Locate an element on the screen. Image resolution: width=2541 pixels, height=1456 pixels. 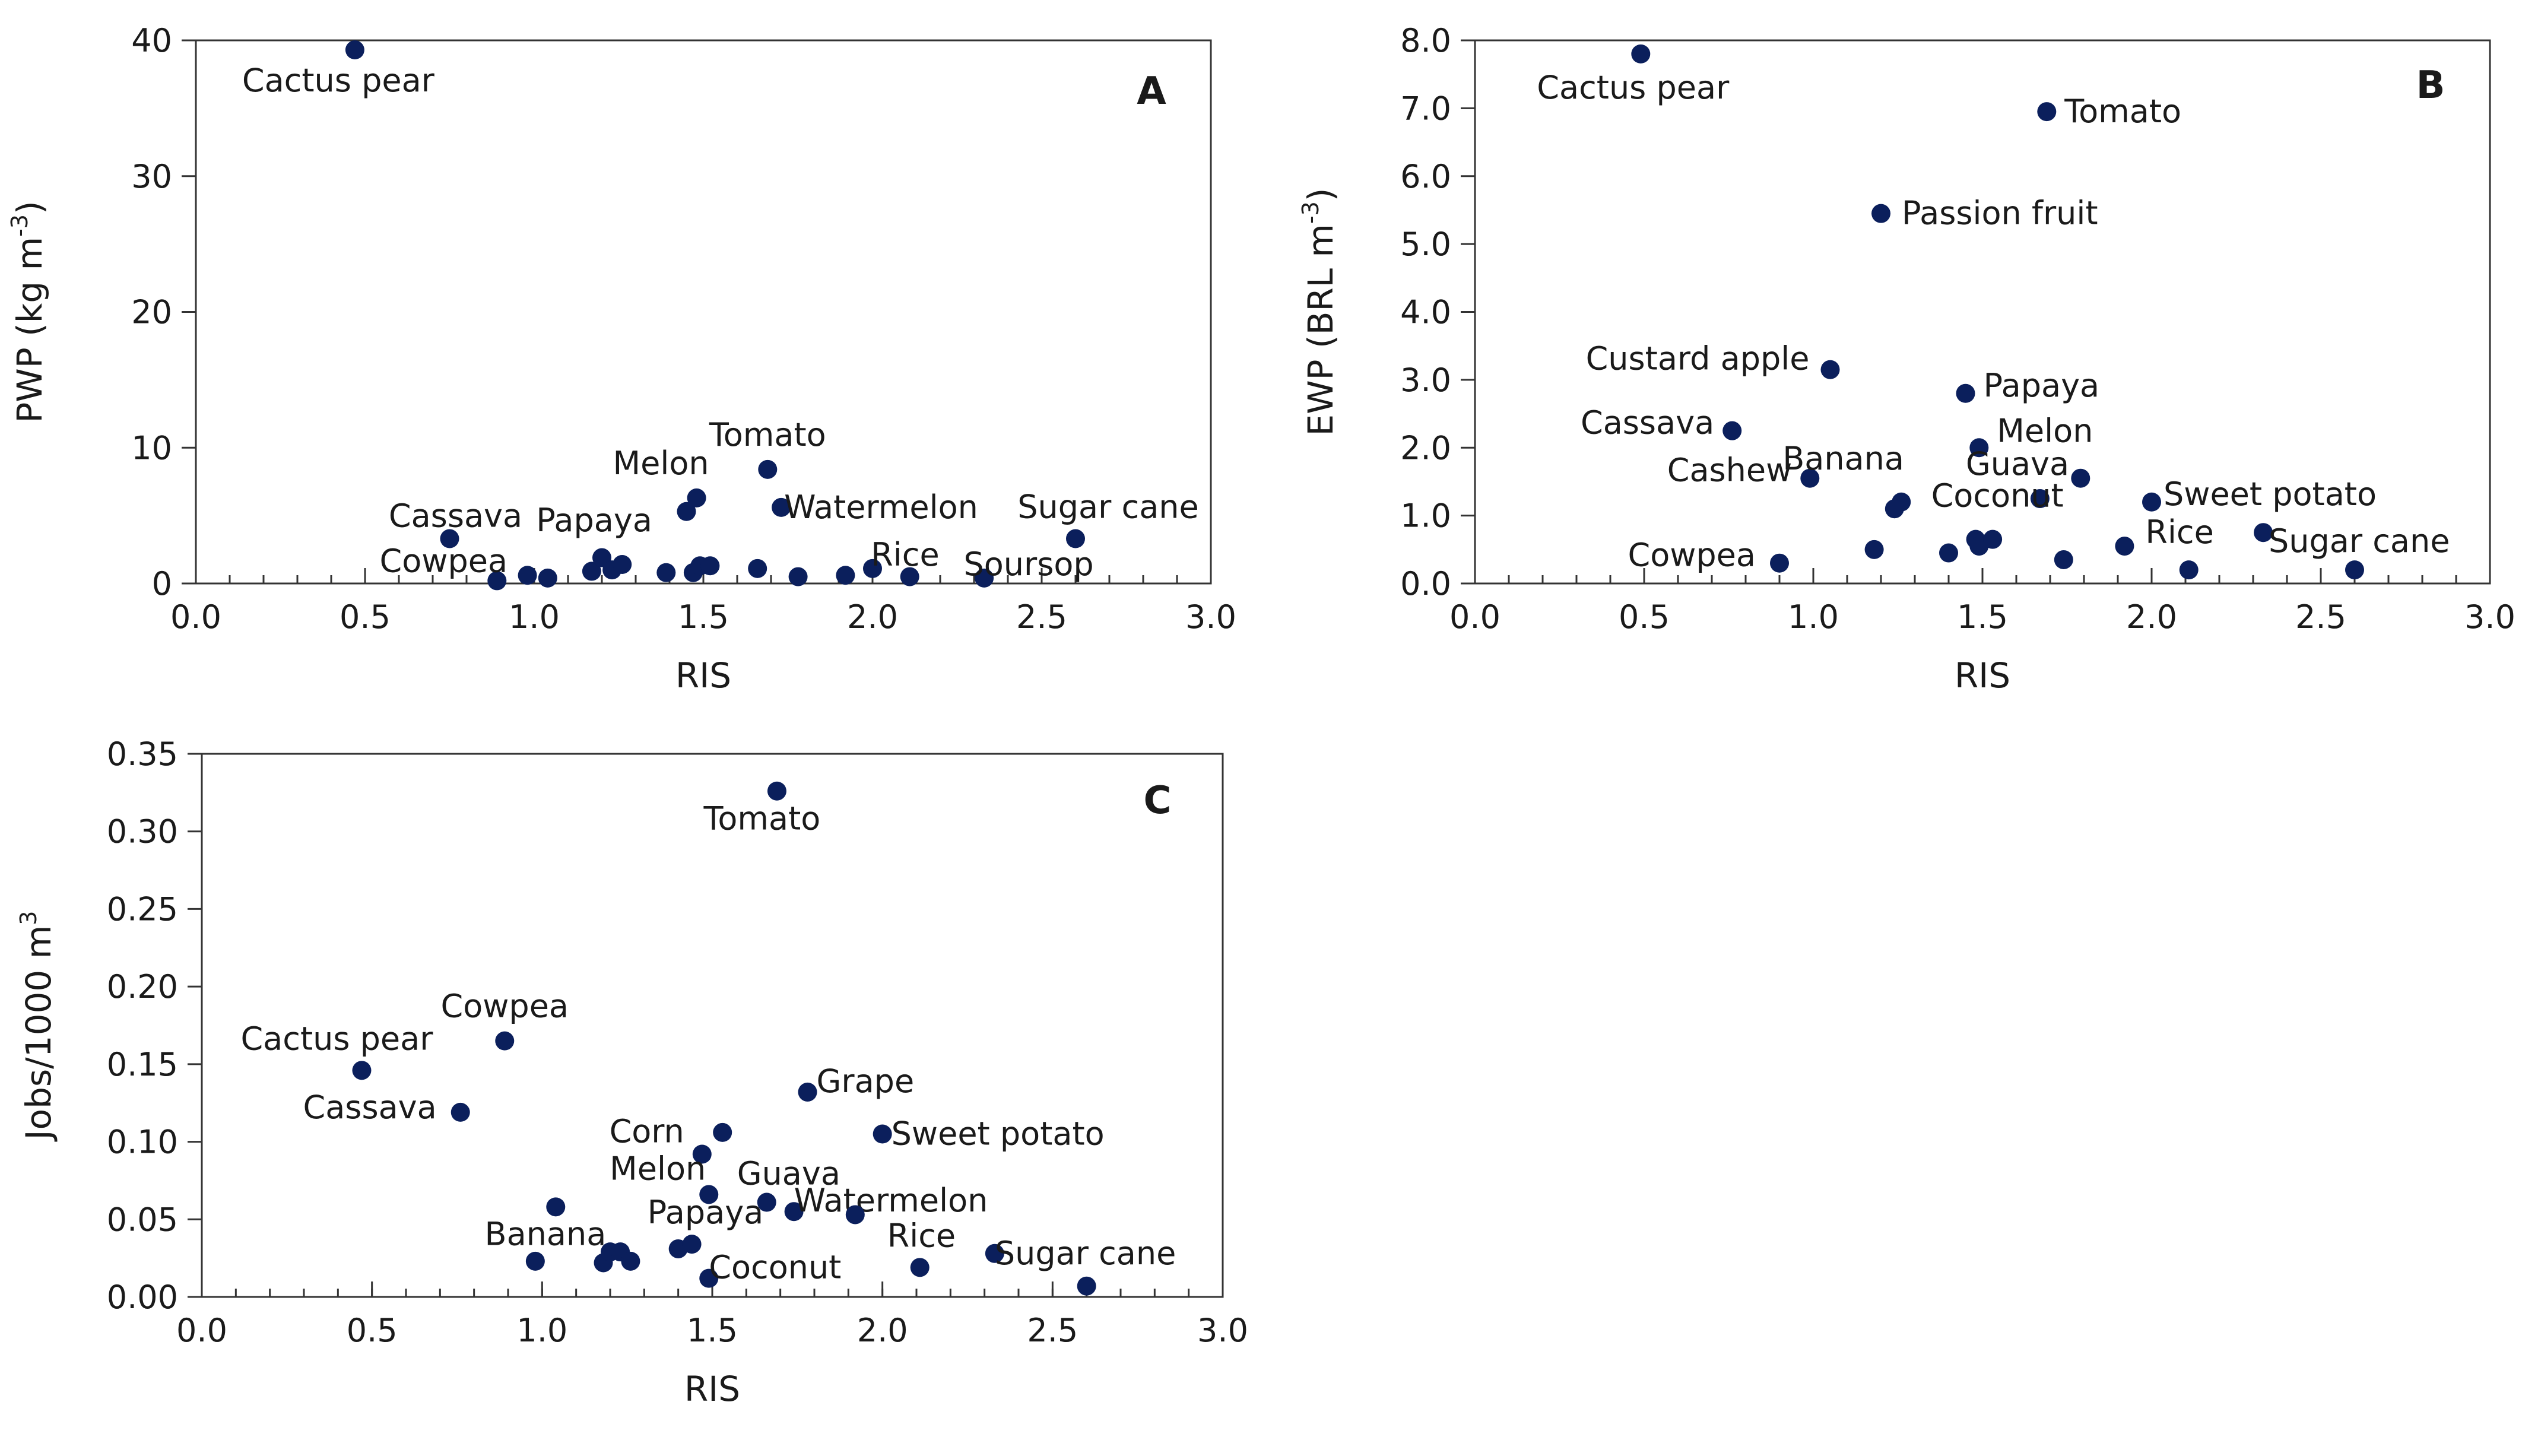
point-label-grape: Grape is located at coordinates (866, 1081).